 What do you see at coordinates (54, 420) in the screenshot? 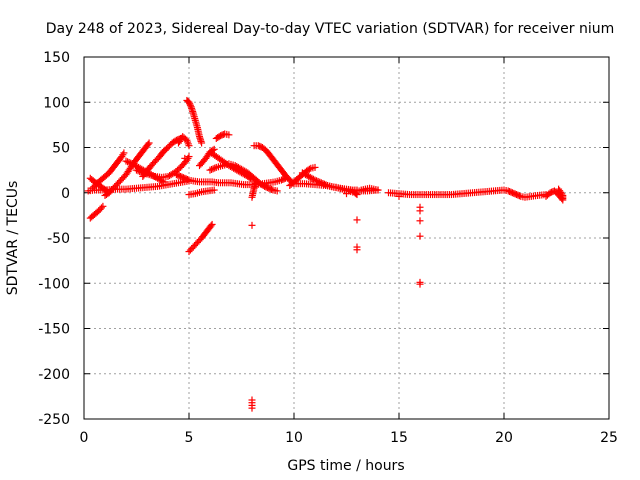
I see `y-tick-label: -250` at bounding box center [54, 420].